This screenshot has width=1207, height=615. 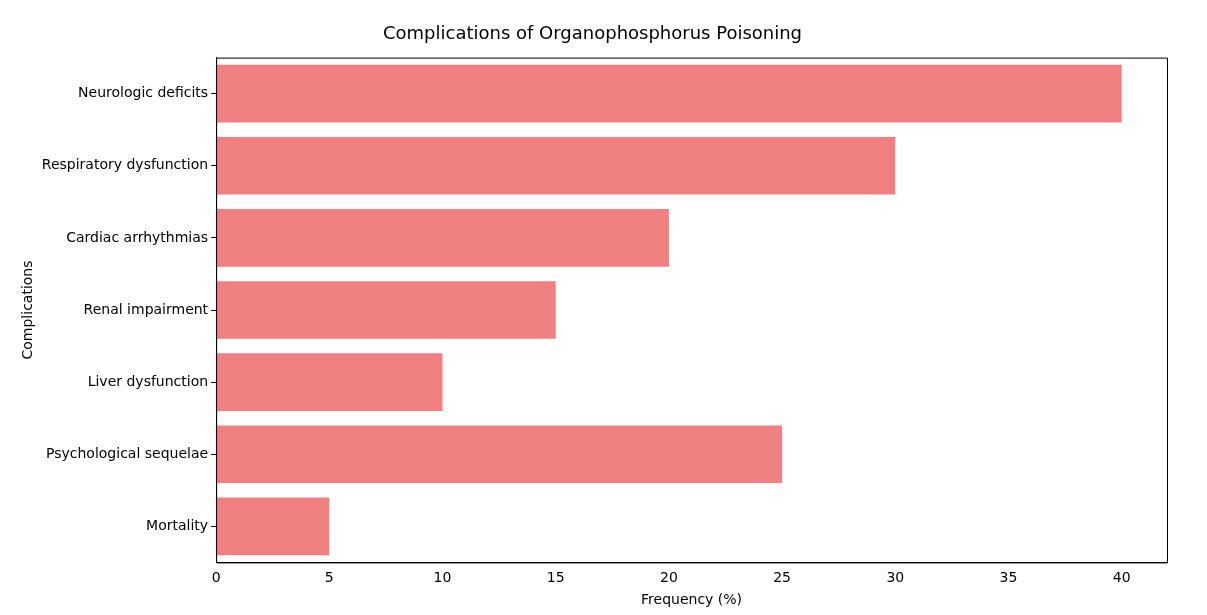 I want to click on x-tick-label: 0, so click(x=216, y=577).